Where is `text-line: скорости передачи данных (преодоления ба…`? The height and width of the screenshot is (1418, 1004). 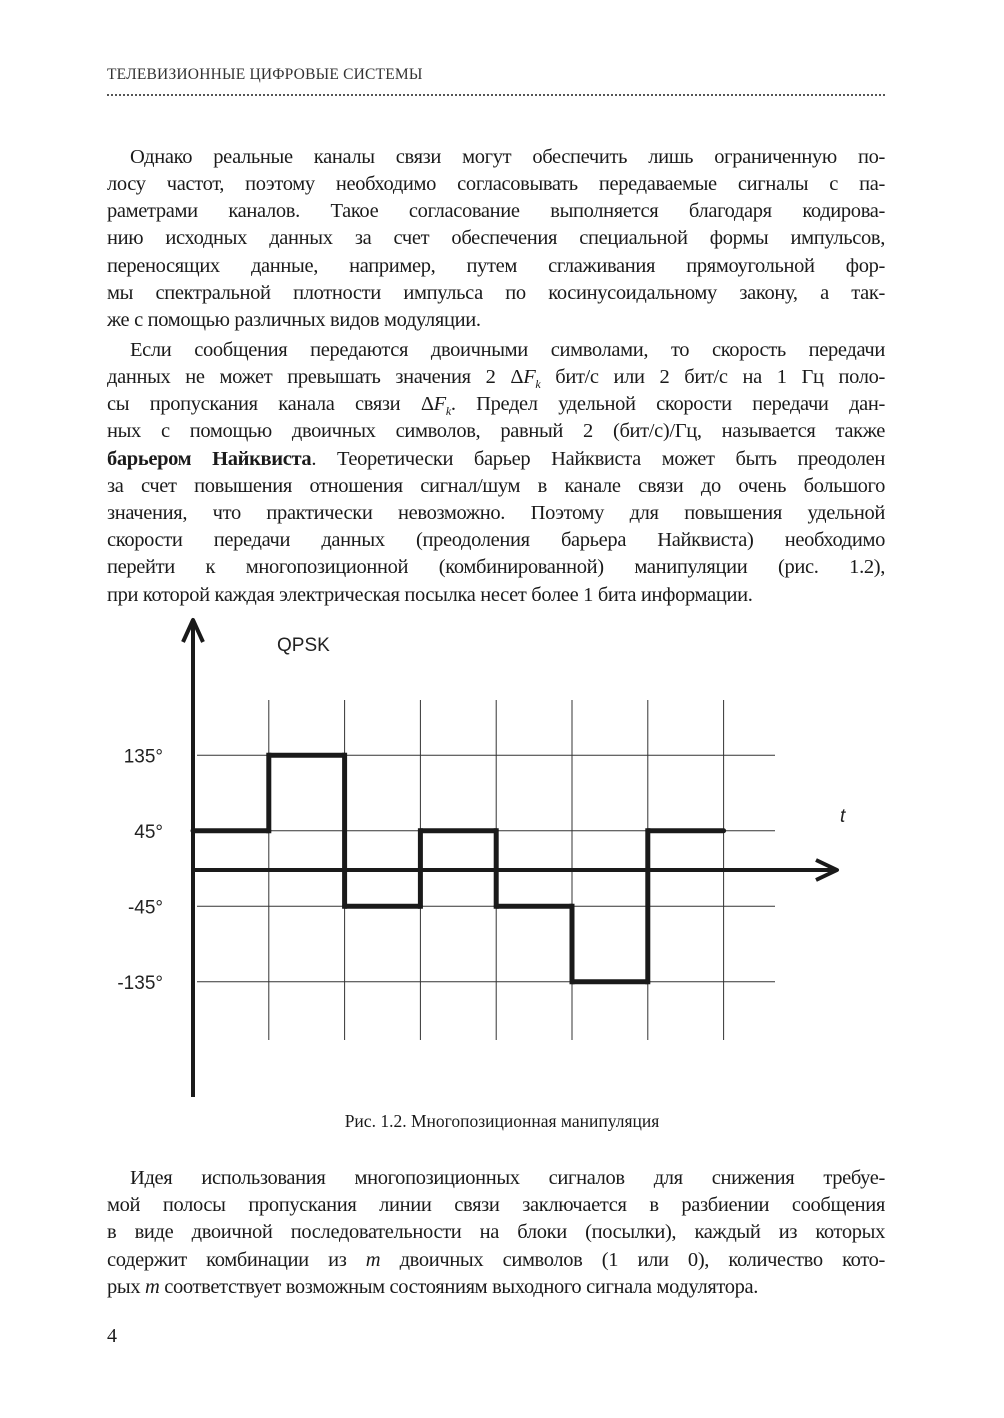
text-line: скорости передачи данных (преодоления ба… is located at coordinates (496, 540).